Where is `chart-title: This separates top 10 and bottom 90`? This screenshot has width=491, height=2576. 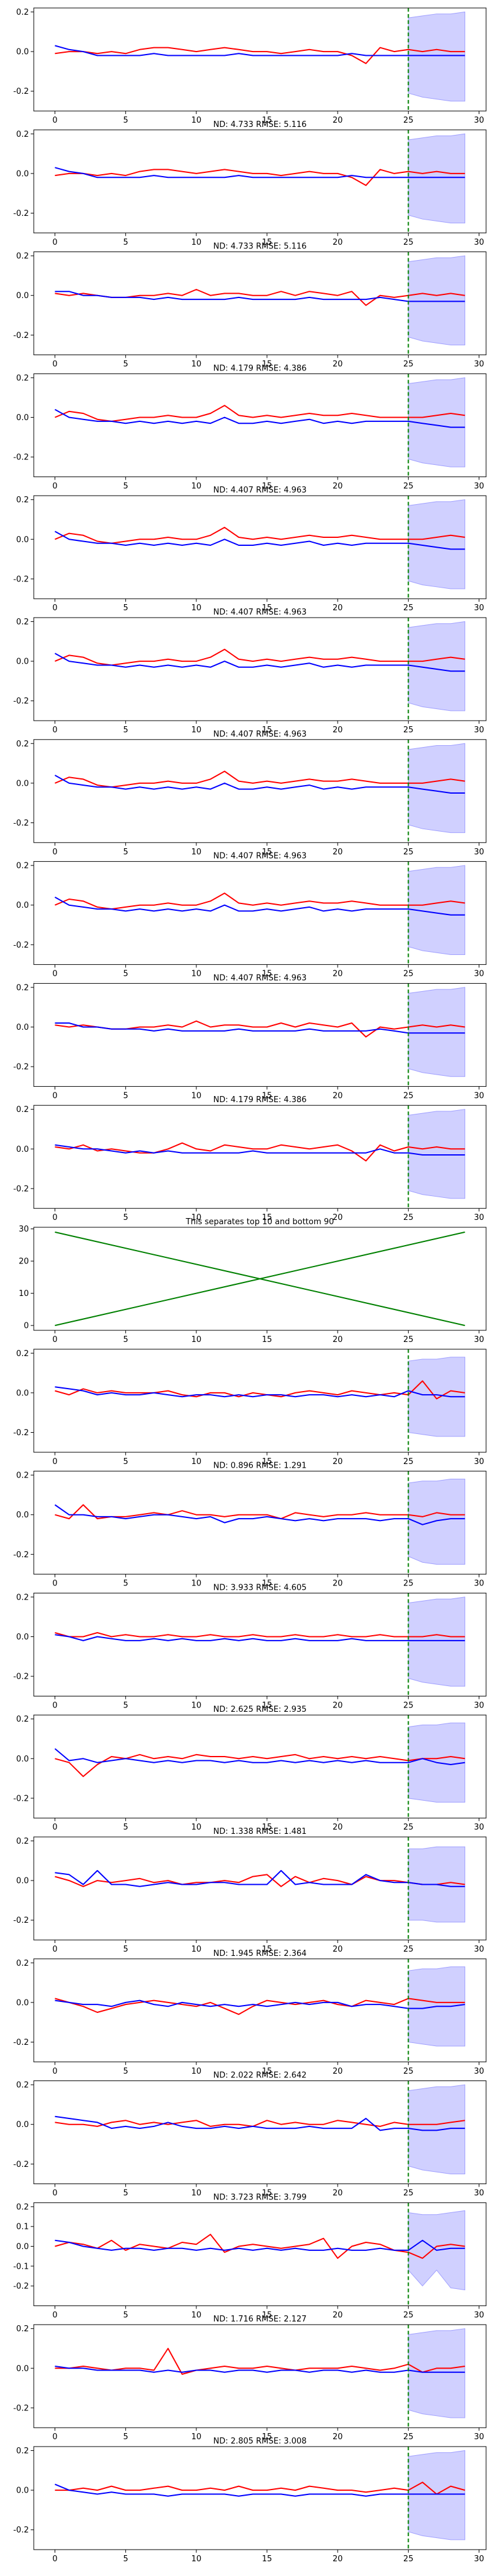 chart-title: This separates top 10 and bottom 90 is located at coordinates (260, 1222).